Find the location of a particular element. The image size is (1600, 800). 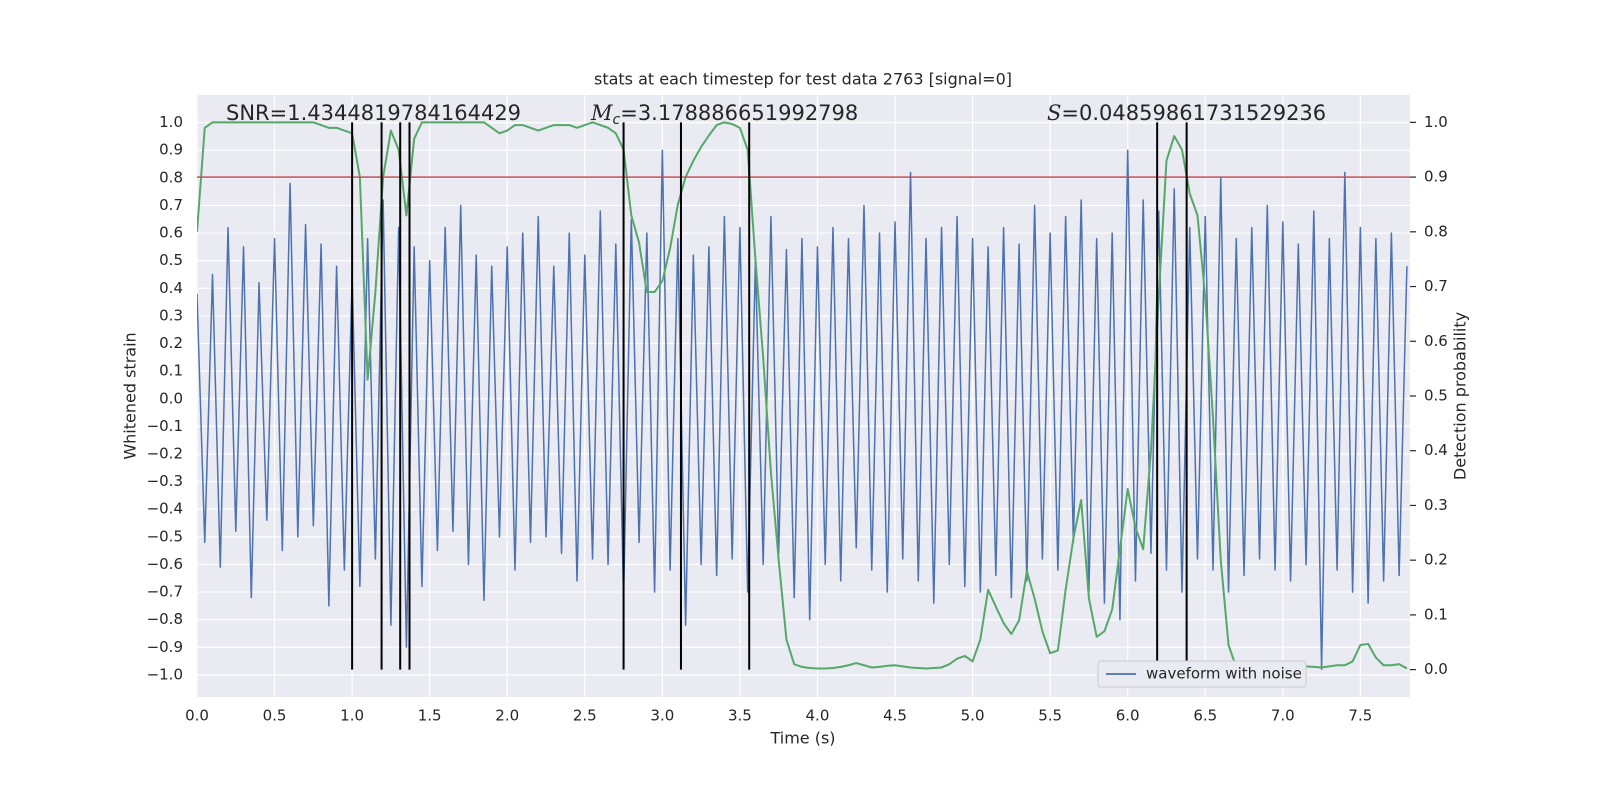

x-tick-label: 7.0 is located at coordinates (1283, 716).